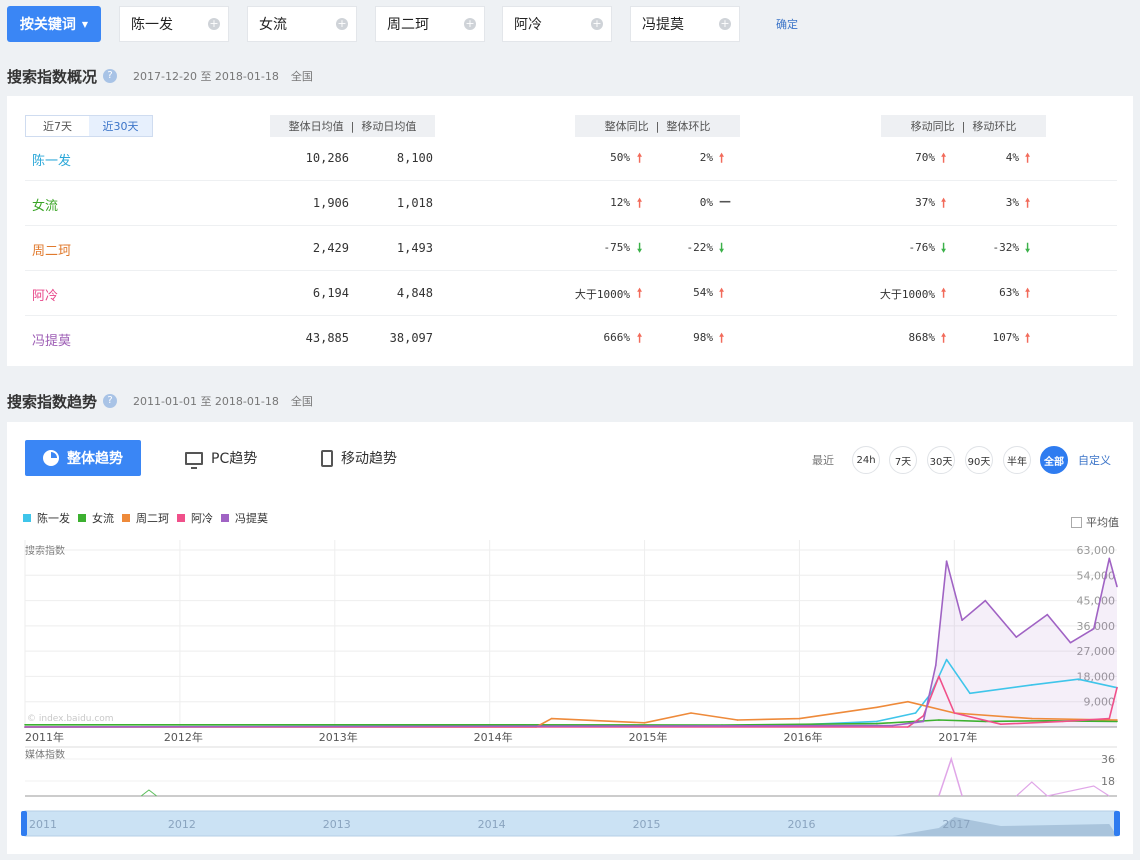 This screenshot has width=1140, height=860. Describe the element at coordinates (602, 294) in the screenshot. I see `overall-yoy-value: 大于1000%` at that location.